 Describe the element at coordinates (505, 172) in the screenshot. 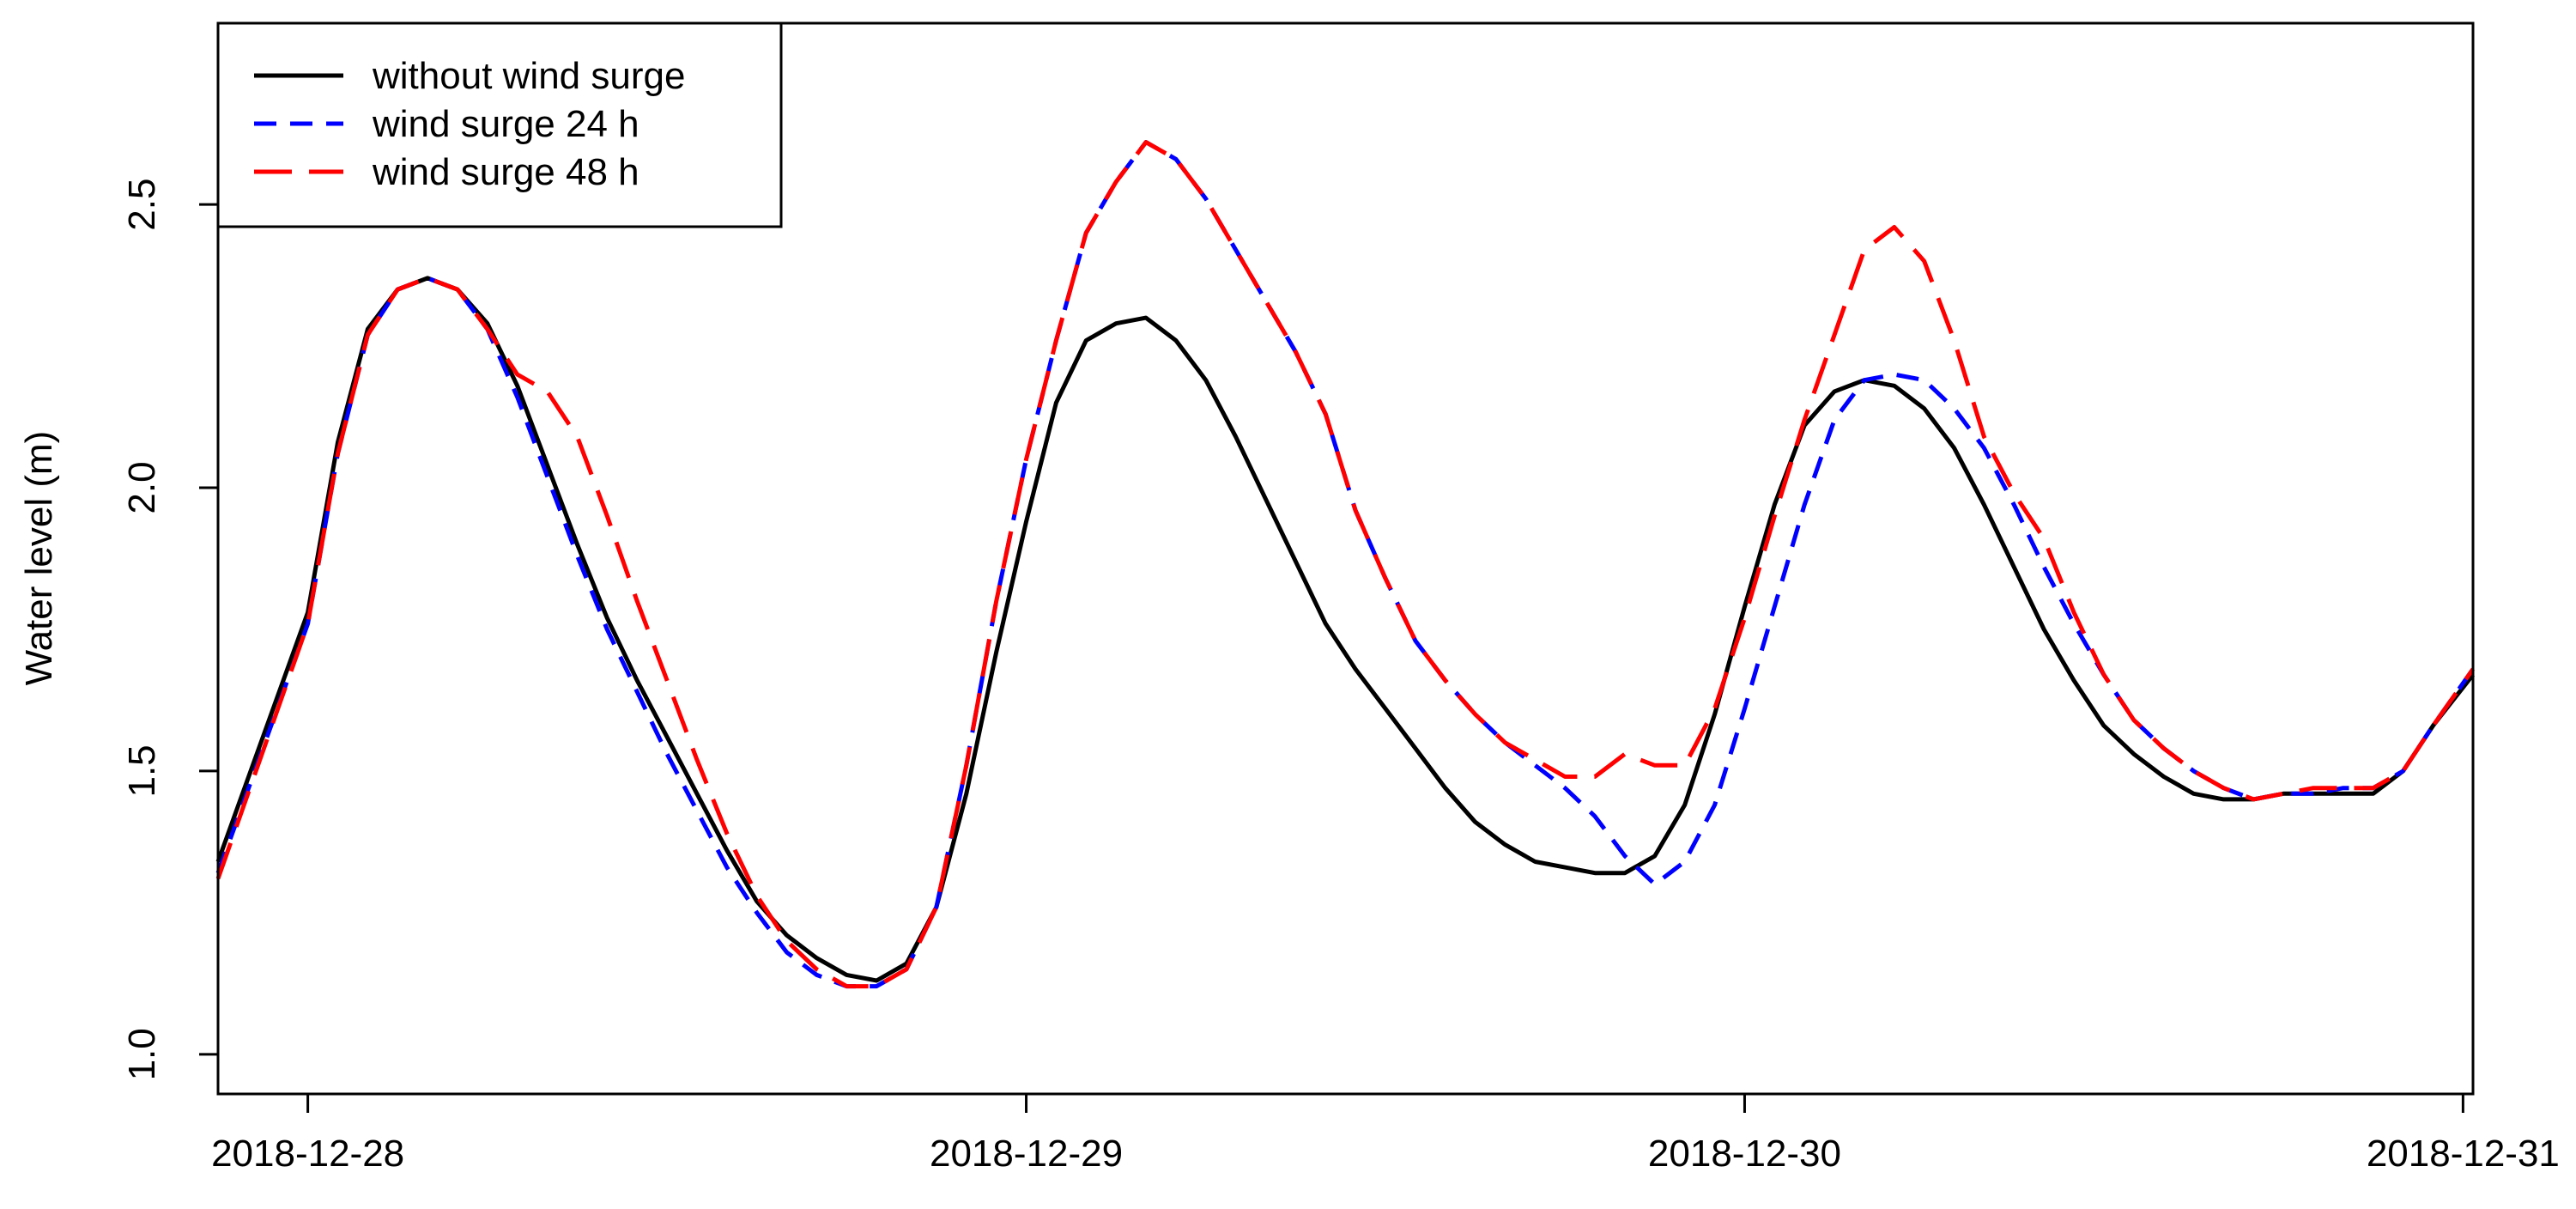

I see `legend-label-wind-surge-48-h: wind surge 48 h` at that location.